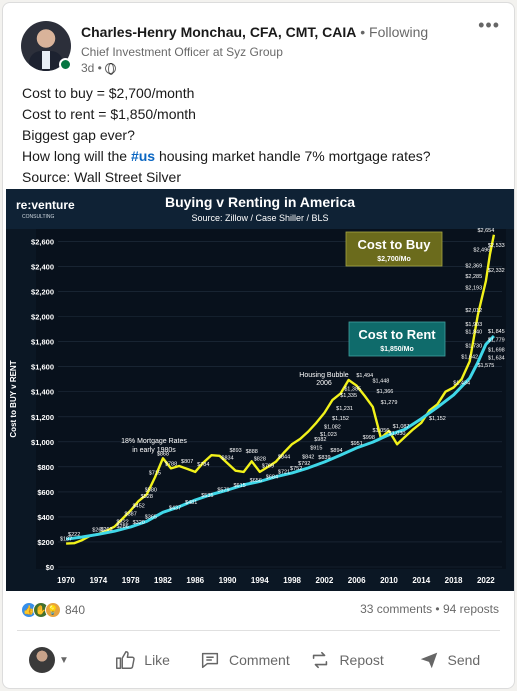 Image resolution: width=517 pixels, height=691 pixels. Describe the element at coordinates (66, 580) in the screenshot. I see `x-tick-label: 1970` at that location.